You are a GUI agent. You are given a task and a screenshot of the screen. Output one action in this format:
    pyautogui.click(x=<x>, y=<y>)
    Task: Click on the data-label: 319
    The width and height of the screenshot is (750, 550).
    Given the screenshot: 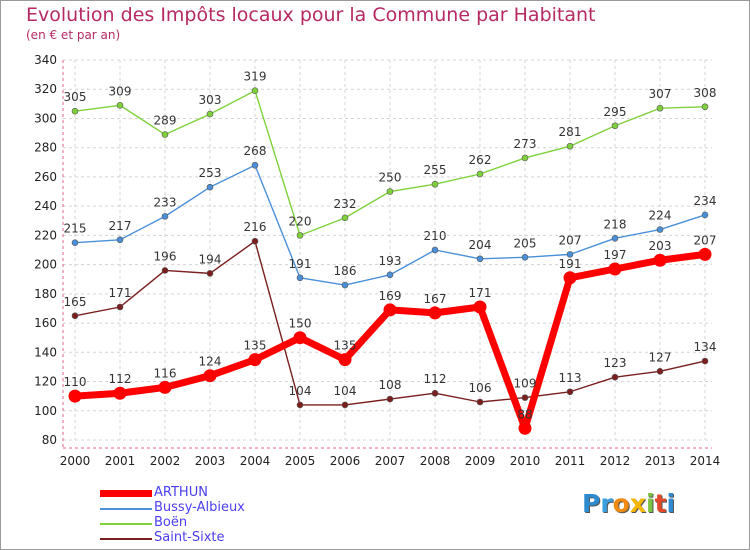 What is the action you would take?
    pyautogui.click(x=255, y=77)
    